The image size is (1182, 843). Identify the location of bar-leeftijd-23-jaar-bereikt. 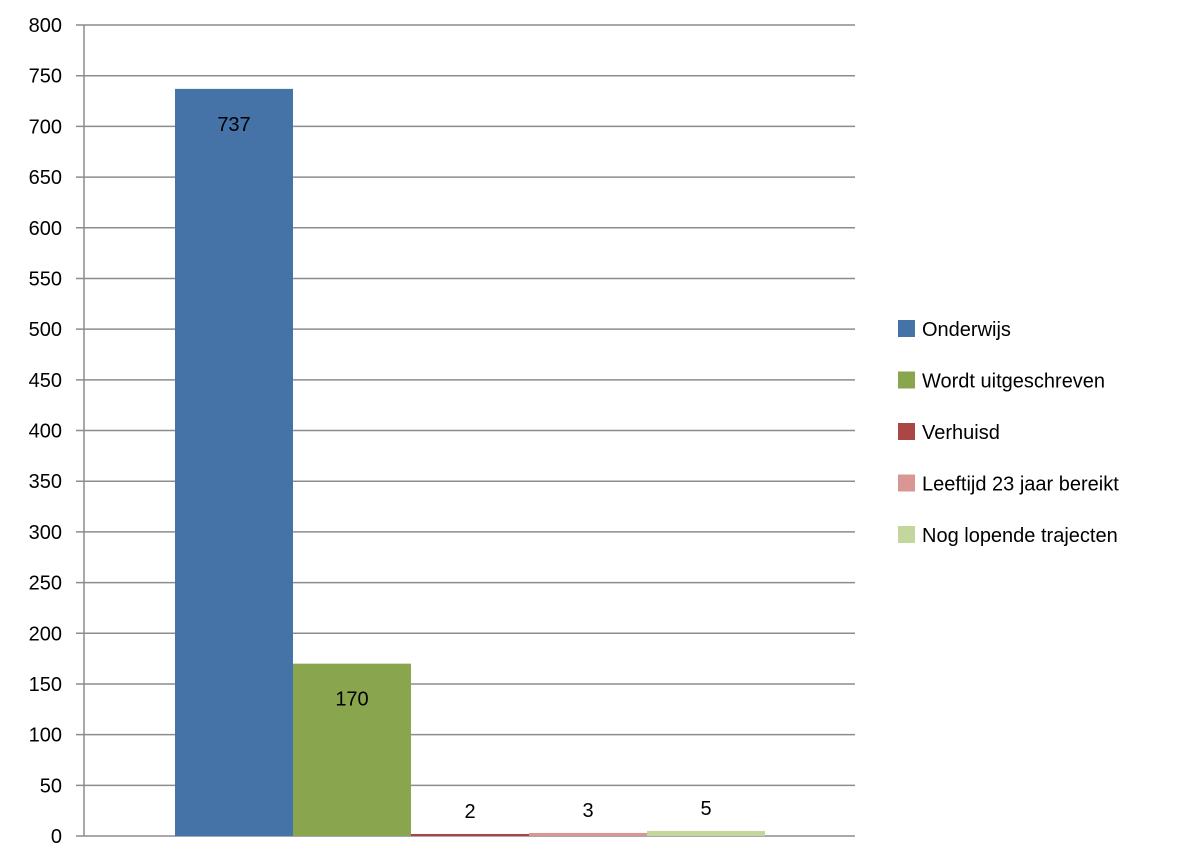
(588, 834).